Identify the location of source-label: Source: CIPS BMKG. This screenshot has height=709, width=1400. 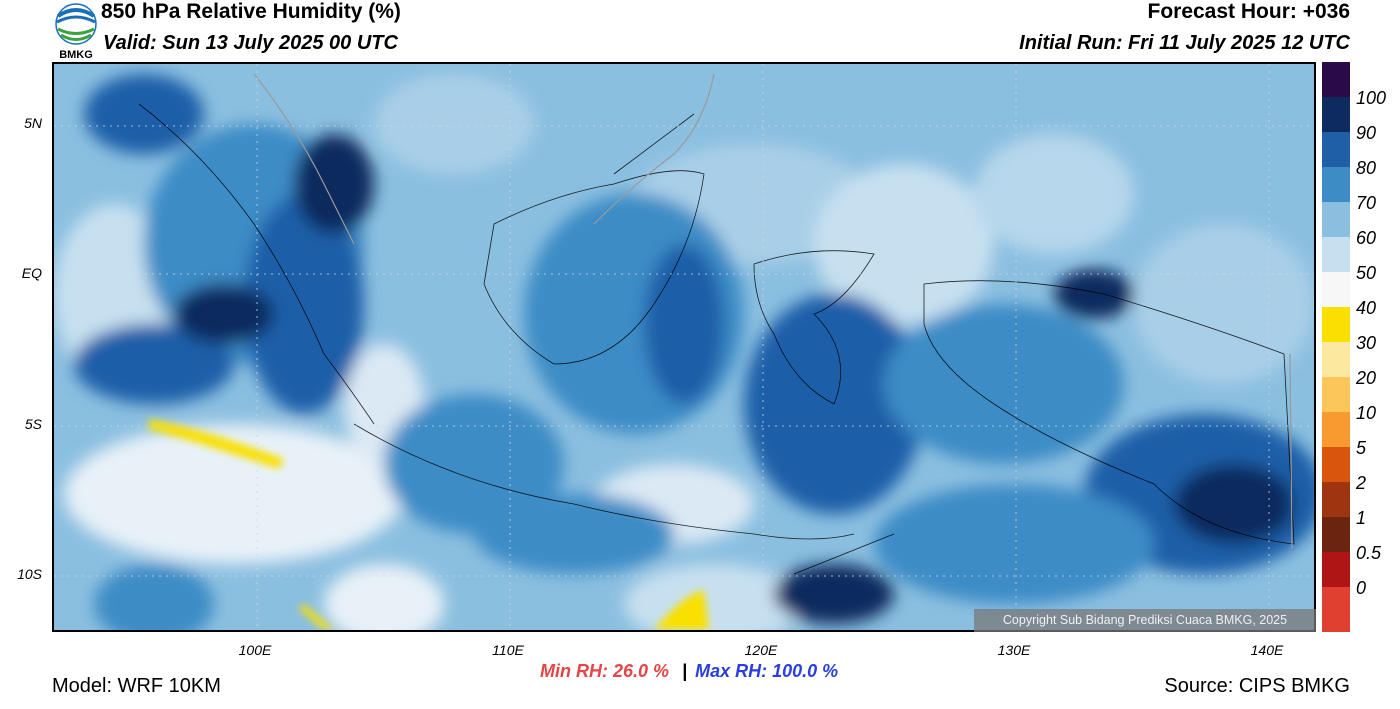
(1257, 686).